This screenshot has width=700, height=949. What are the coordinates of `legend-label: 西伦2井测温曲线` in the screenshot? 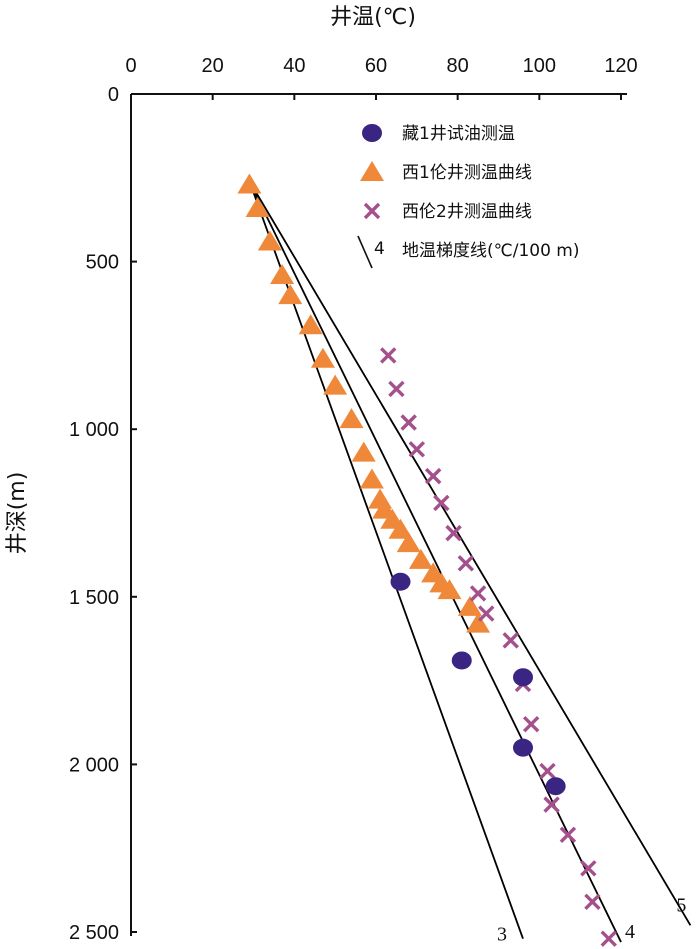 It's located at (467, 212).